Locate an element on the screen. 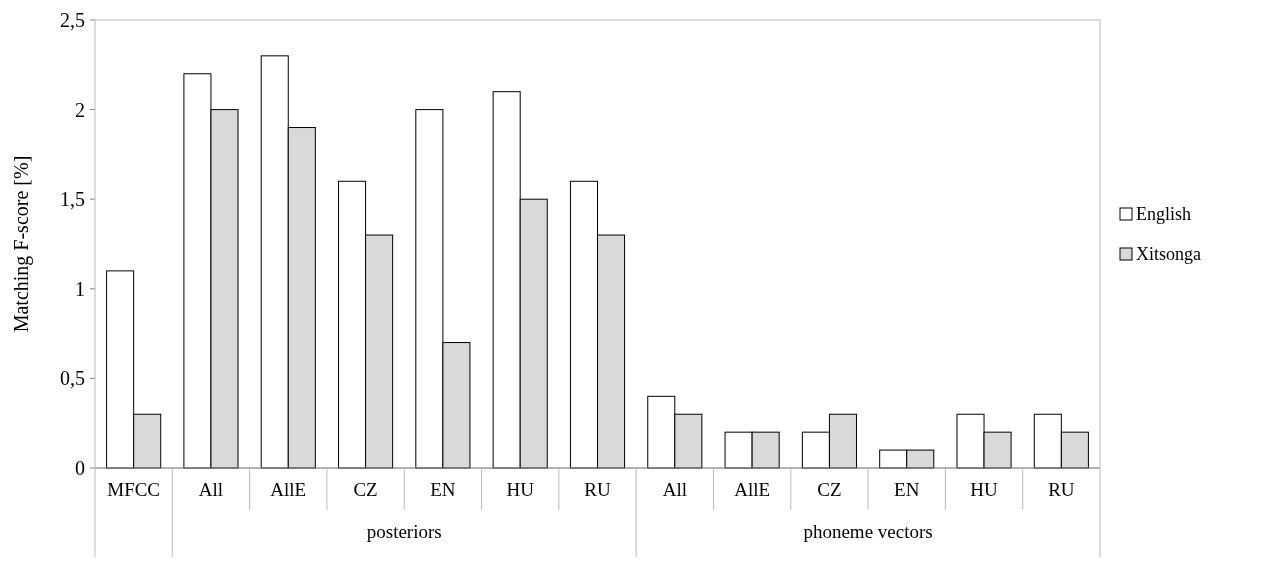 The width and height of the screenshot is (1263, 562). y-tick-label: 1,5 is located at coordinates (72, 199).